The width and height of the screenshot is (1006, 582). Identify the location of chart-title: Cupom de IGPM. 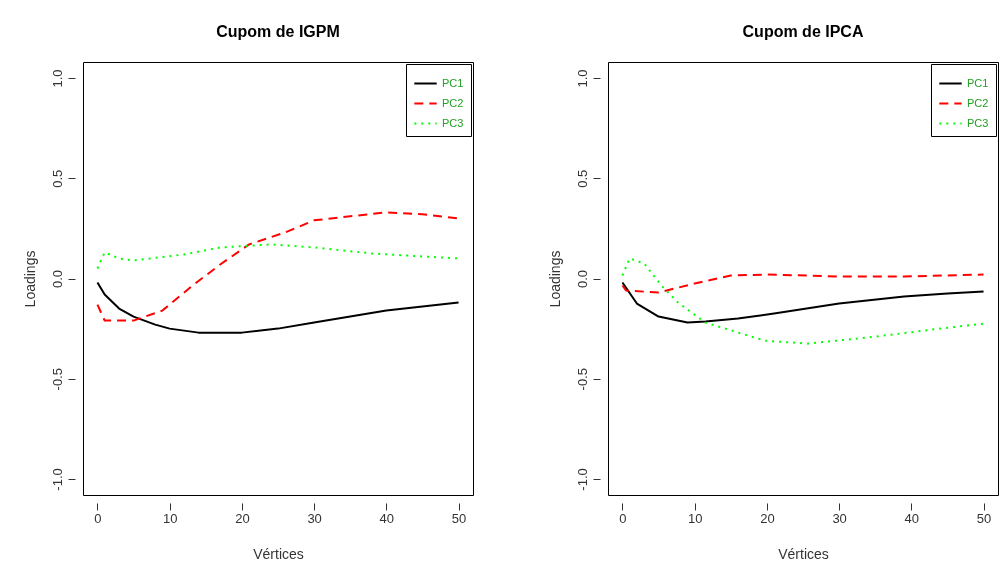
(278, 31).